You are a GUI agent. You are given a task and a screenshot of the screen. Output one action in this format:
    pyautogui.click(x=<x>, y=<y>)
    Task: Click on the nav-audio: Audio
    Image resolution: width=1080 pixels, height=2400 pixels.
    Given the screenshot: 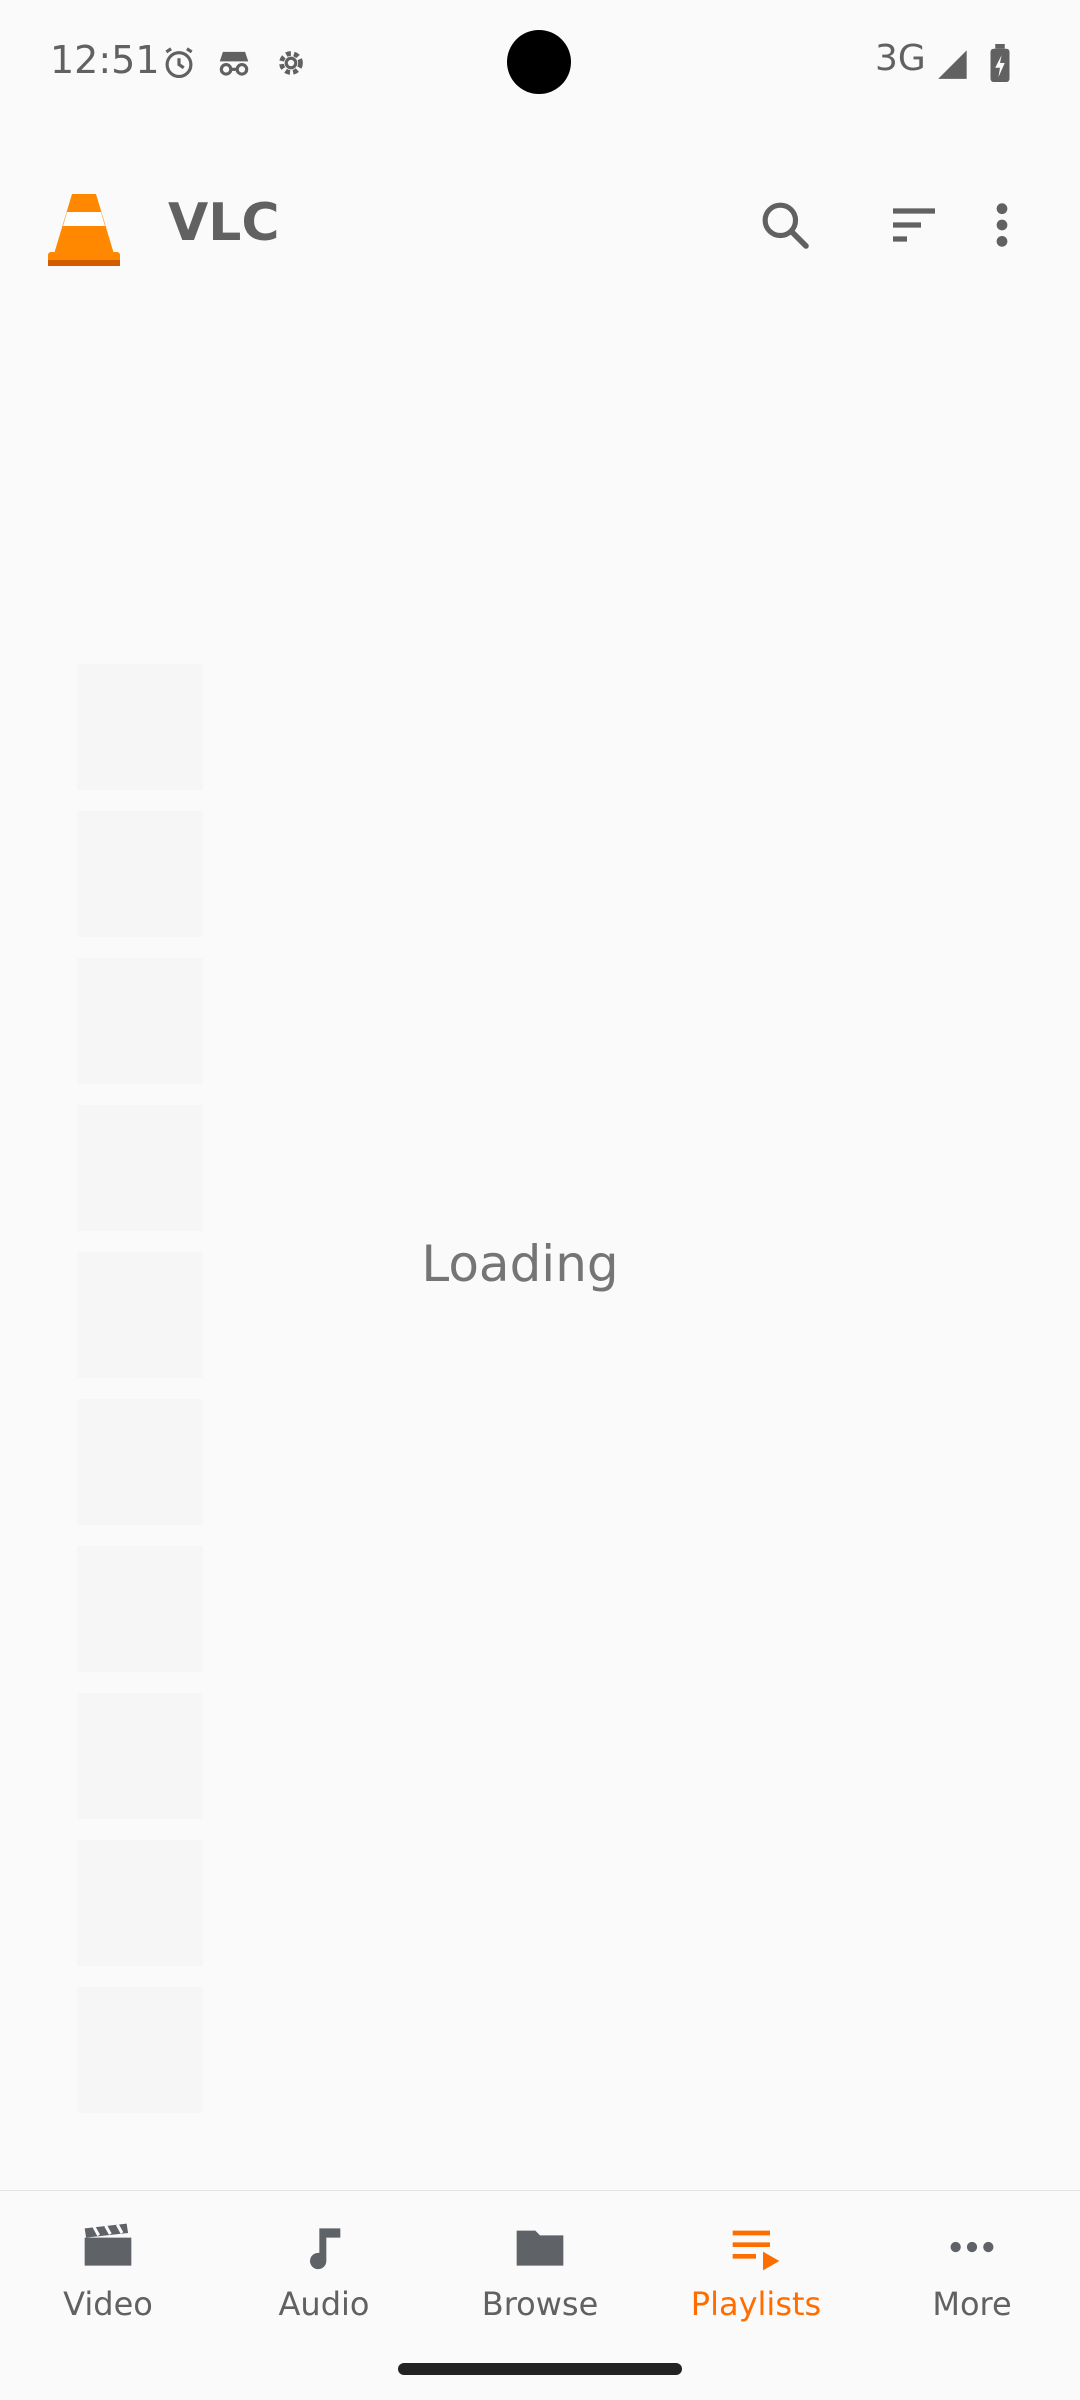 What is the action you would take?
    pyautogui.click(x=324, y=2264)
    